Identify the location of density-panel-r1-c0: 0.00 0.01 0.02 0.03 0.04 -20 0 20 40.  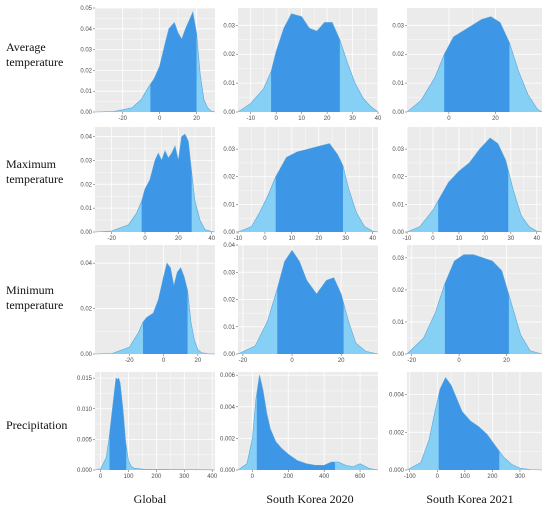
(148, 184).